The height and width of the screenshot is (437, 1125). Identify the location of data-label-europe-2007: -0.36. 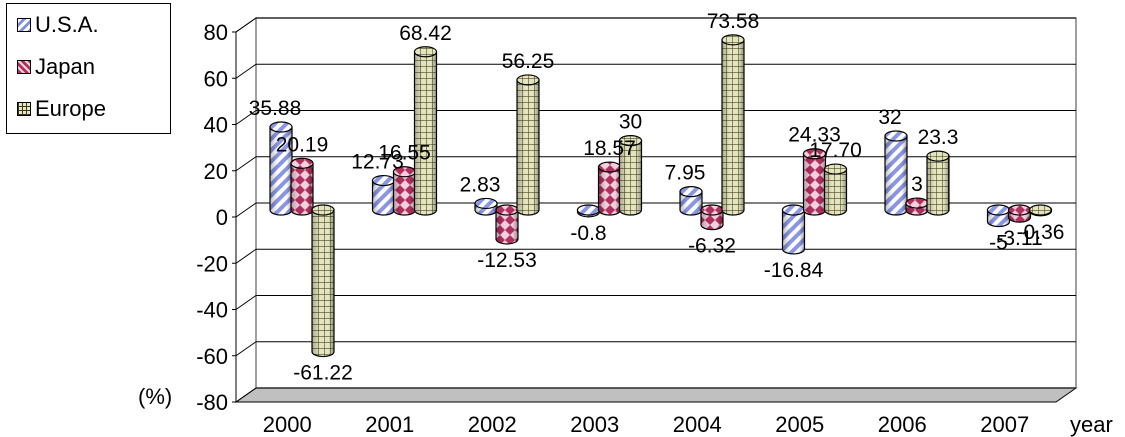
(1041, 232).